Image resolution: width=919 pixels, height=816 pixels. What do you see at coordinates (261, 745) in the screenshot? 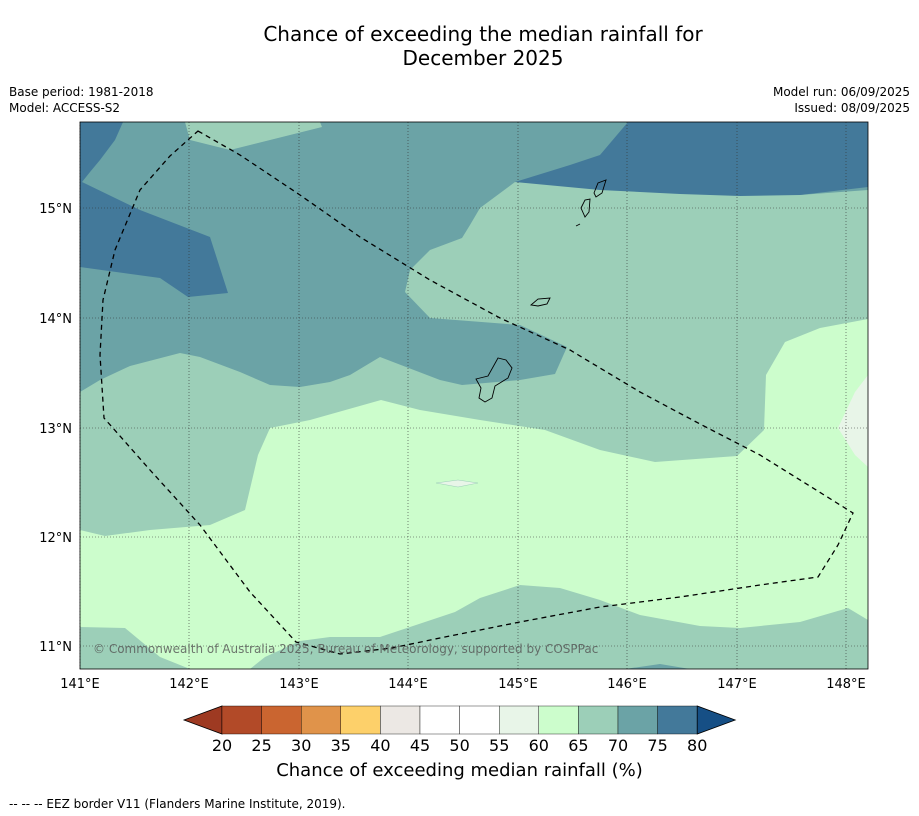
I see `colorbar-tick-label: 25` at bounding box center [261, 745].